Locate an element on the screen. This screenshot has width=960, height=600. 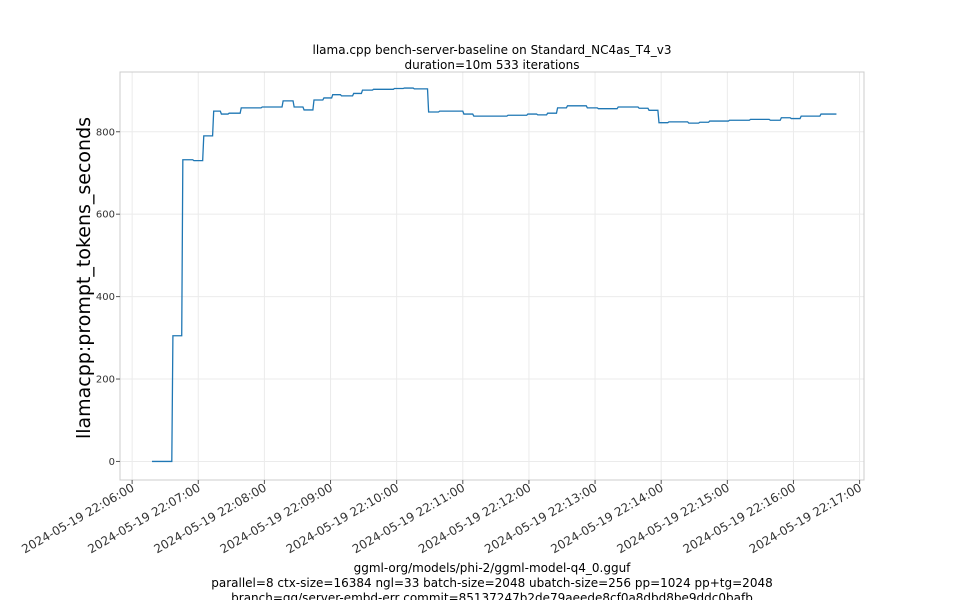
y-tick-label: 0 is located at coordinates (112, 462).